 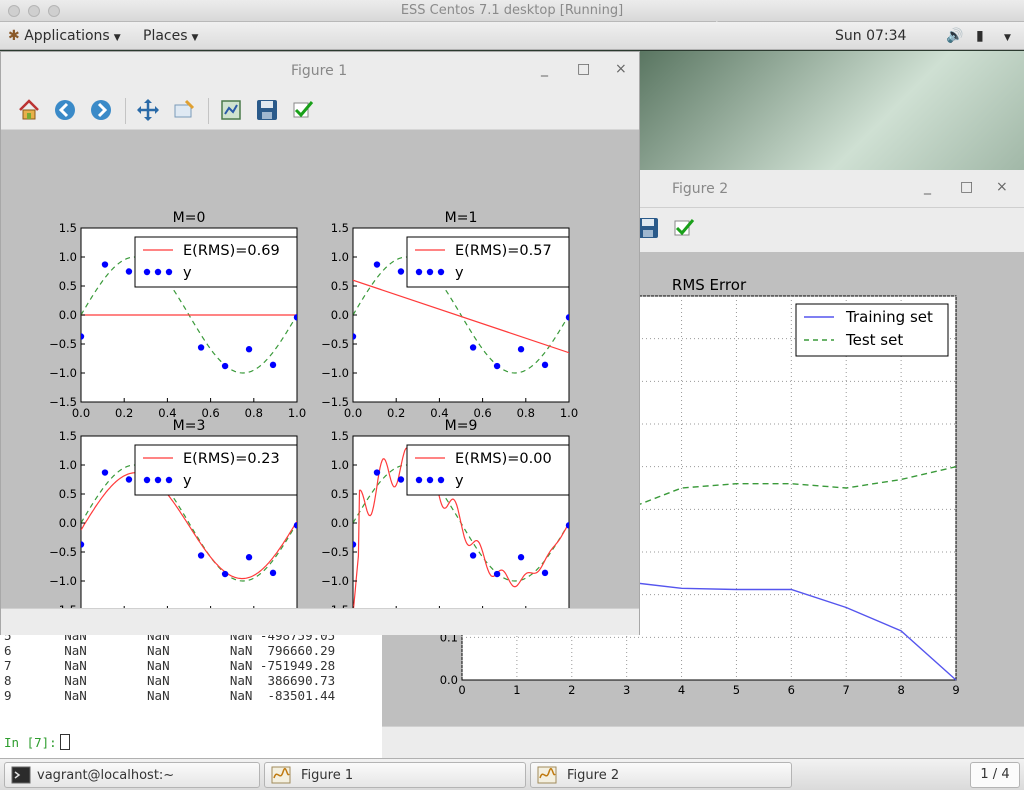 I want to click on figure1-statusbar, so click(x=320, y=621).